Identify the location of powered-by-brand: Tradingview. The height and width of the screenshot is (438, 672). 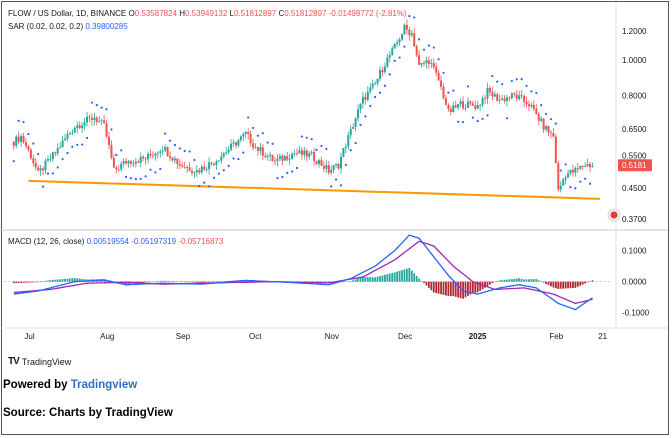
(104, 385).